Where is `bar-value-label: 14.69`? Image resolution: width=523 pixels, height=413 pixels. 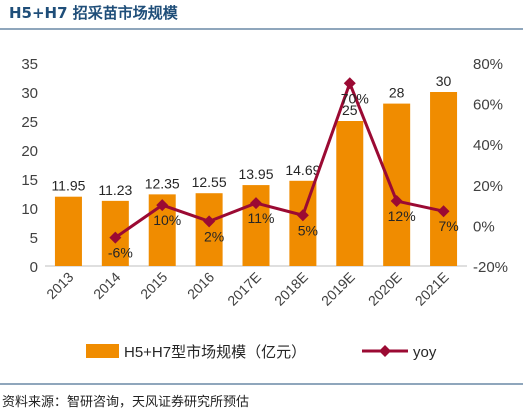 bar-value-label: 14.69 is located at coordinates (302, 170).